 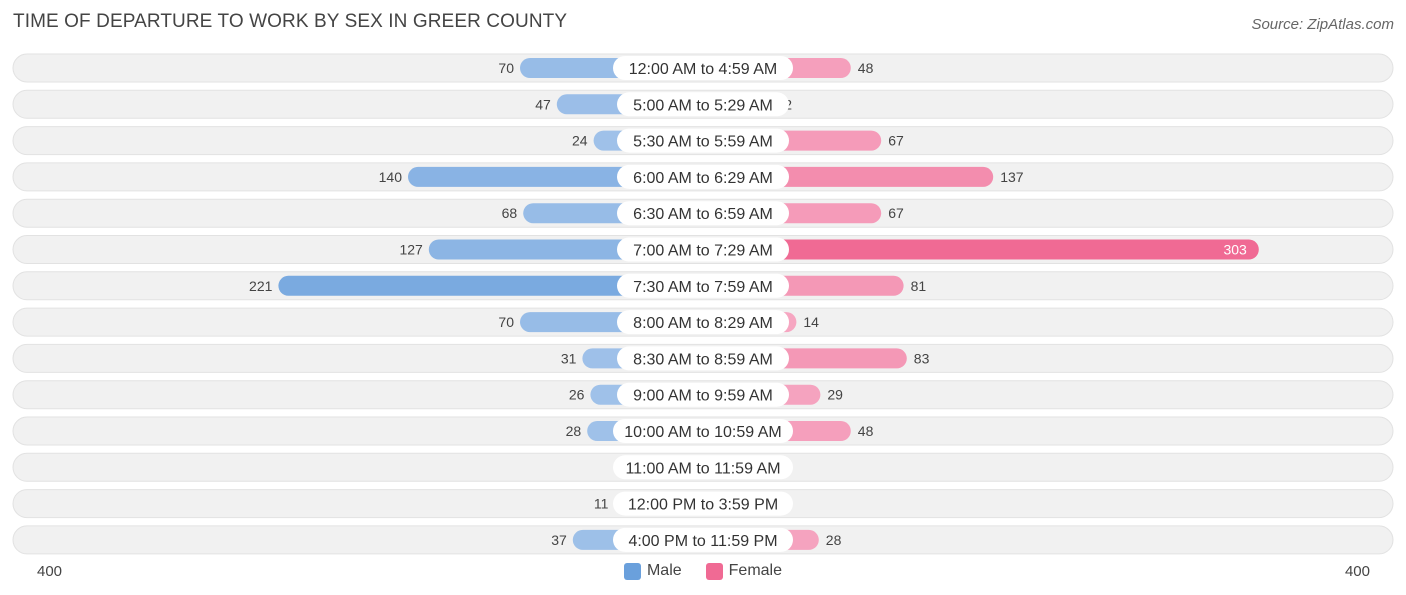 I want to click on category-label: 7:00 AM to 7:29 AM, so click(x=703, y=251).